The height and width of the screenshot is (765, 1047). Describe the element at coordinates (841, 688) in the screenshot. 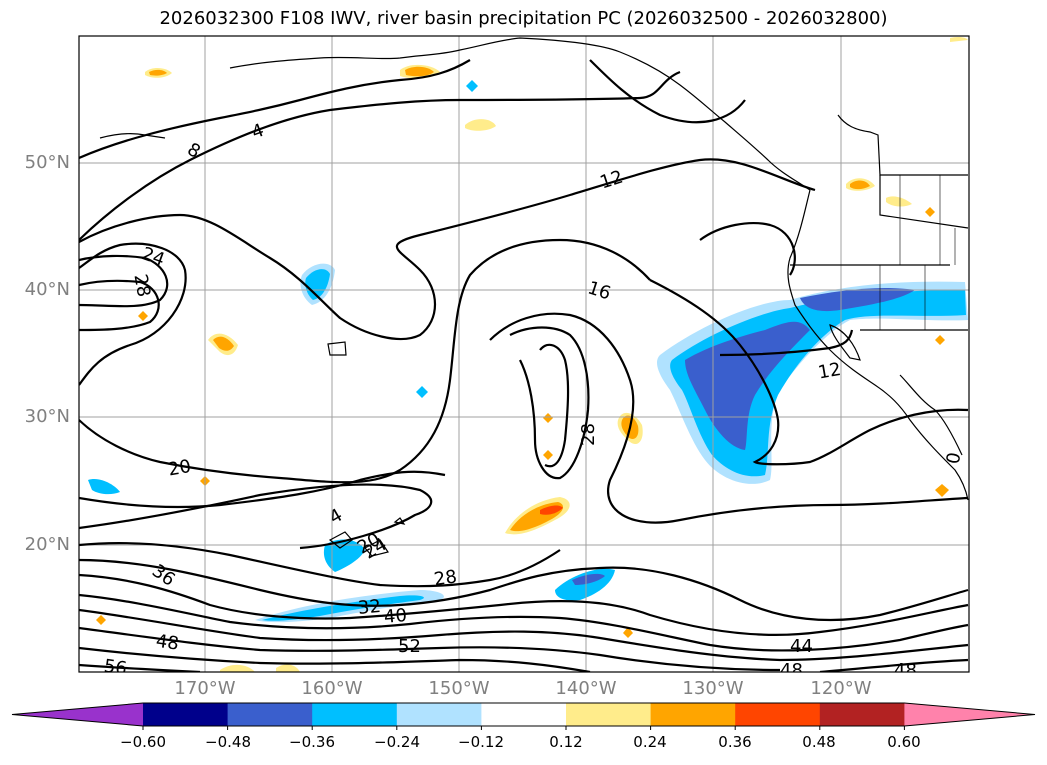

I see `lon-label: 120°W` at that location.